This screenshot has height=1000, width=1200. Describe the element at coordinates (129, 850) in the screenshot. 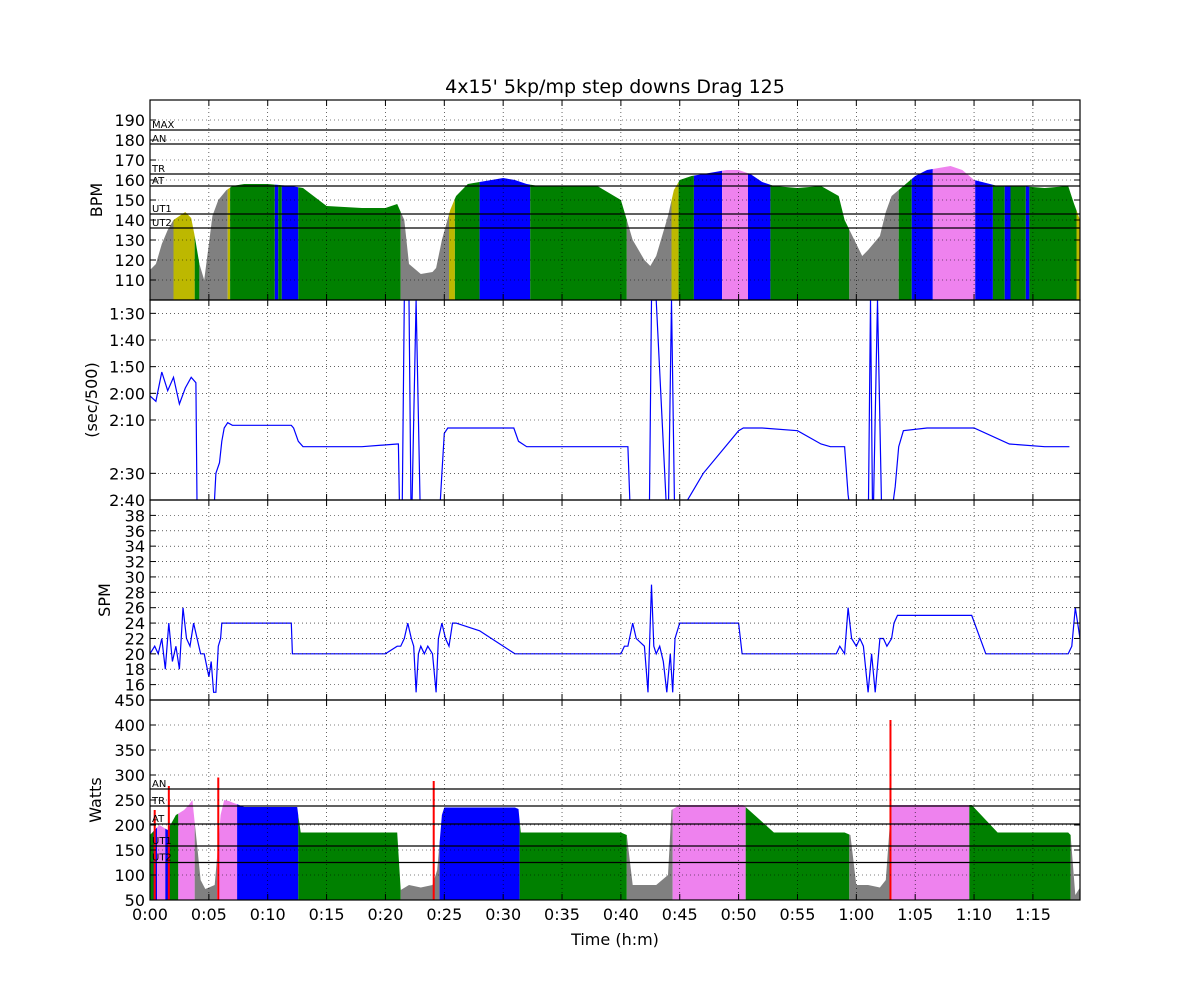

I see `watts-ytick-label: 150` at that location.